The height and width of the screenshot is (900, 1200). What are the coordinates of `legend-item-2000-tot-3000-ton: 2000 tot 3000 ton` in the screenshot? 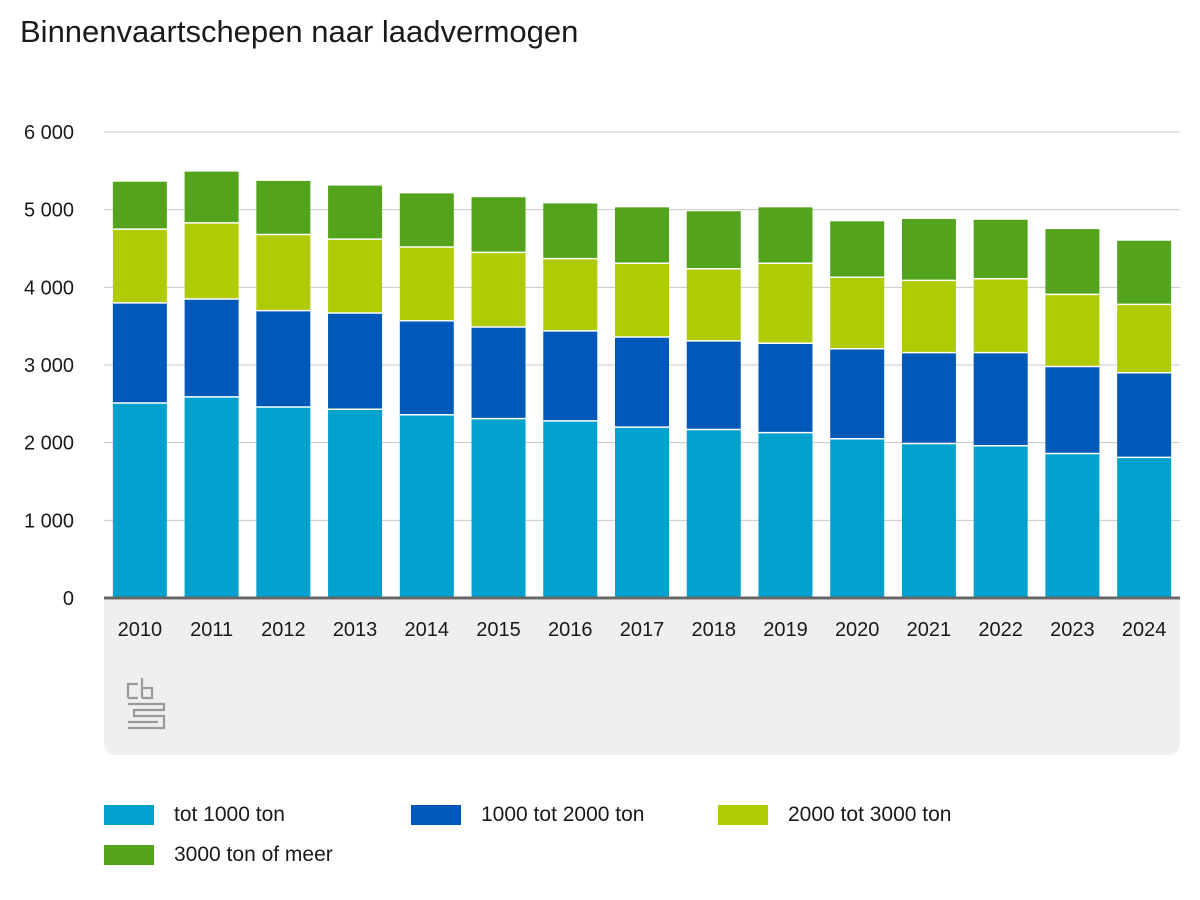 It's located at (834, 815).